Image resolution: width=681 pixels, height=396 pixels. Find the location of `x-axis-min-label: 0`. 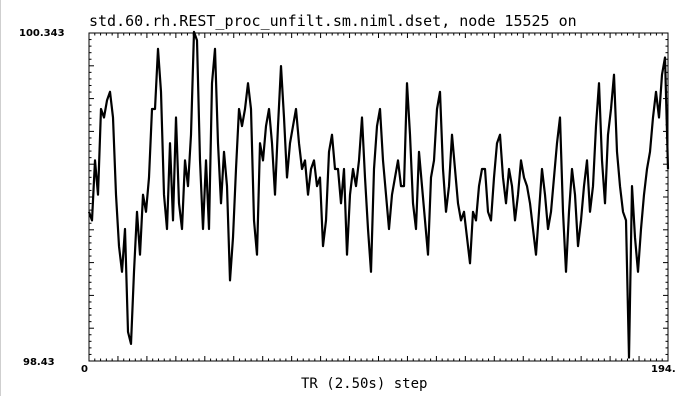

x-axis-min-label: 0 is located at coordinates (84, 369).